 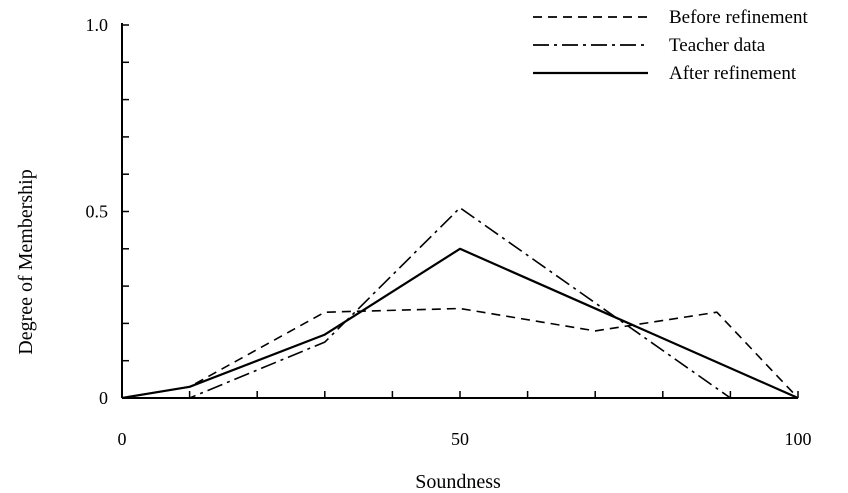 I want to click on x-tick-labels: 0 50 100, so click(x=465, y=439).